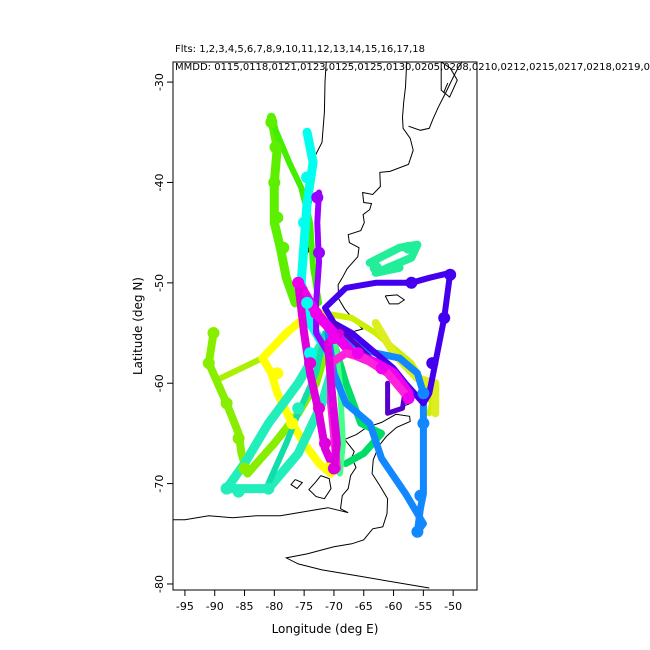 The width and height of the screenshot is (650, 650). What do you see at coordinates (185, 606) in the screenshot?
I see `x-tick-label: -95` at bounding box center [185, 606].